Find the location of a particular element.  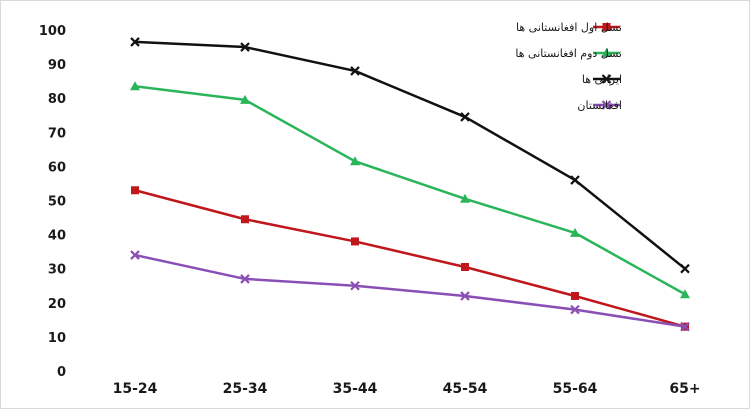

y-tick-label: 10 is located at coordinates (57, 338).